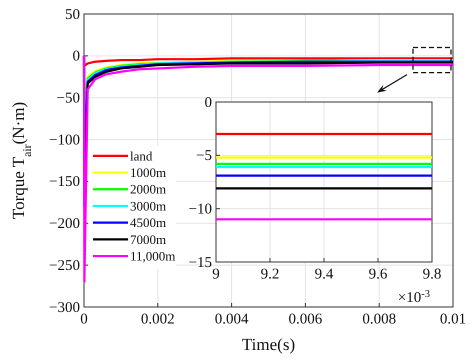 The height and width of the screenshot is (364, 474). Describe the element at coordinates (453, 320) in the screenshot. I see `x-tick-label: 0.01` at that location.